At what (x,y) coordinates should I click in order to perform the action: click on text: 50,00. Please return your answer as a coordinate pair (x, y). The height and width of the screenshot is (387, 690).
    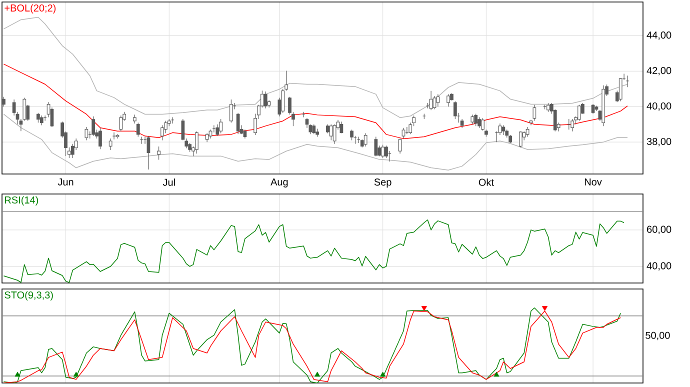
    Looking at the image, I should click on (658, 336).